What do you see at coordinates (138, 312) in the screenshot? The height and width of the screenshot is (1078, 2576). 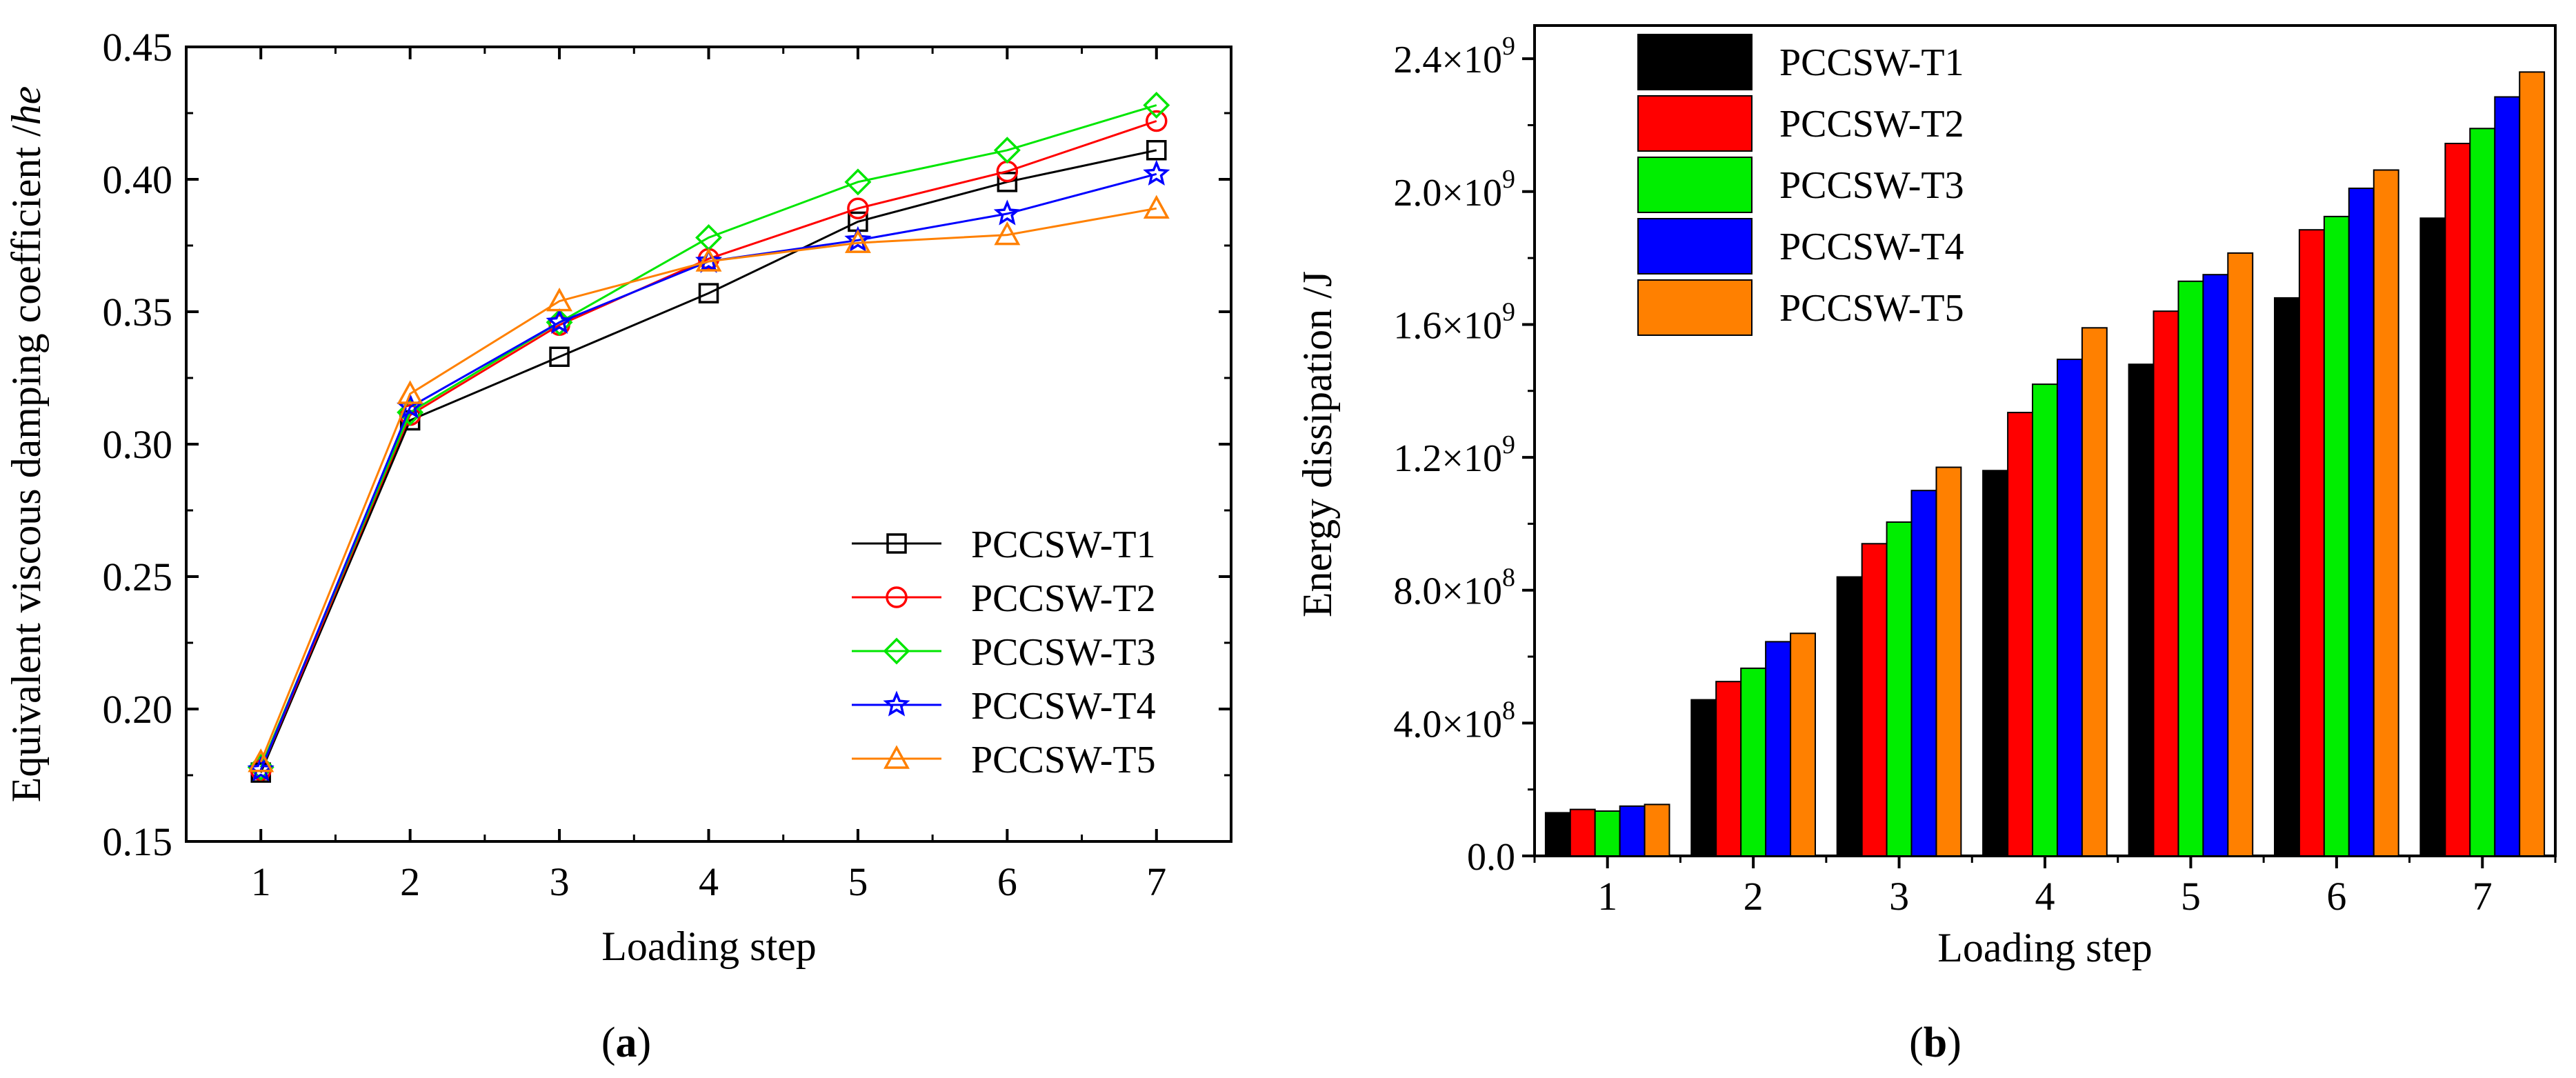 I see `y-tick-label: 0.35` at bounding box center [138, 312].